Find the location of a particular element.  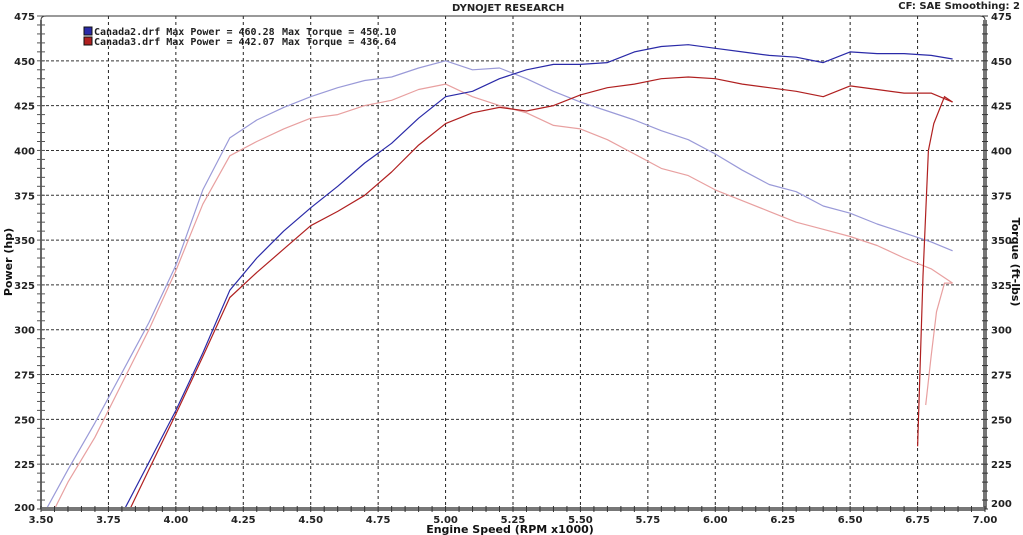

y-tick-label: 250 is located at coordinates (24, 420).